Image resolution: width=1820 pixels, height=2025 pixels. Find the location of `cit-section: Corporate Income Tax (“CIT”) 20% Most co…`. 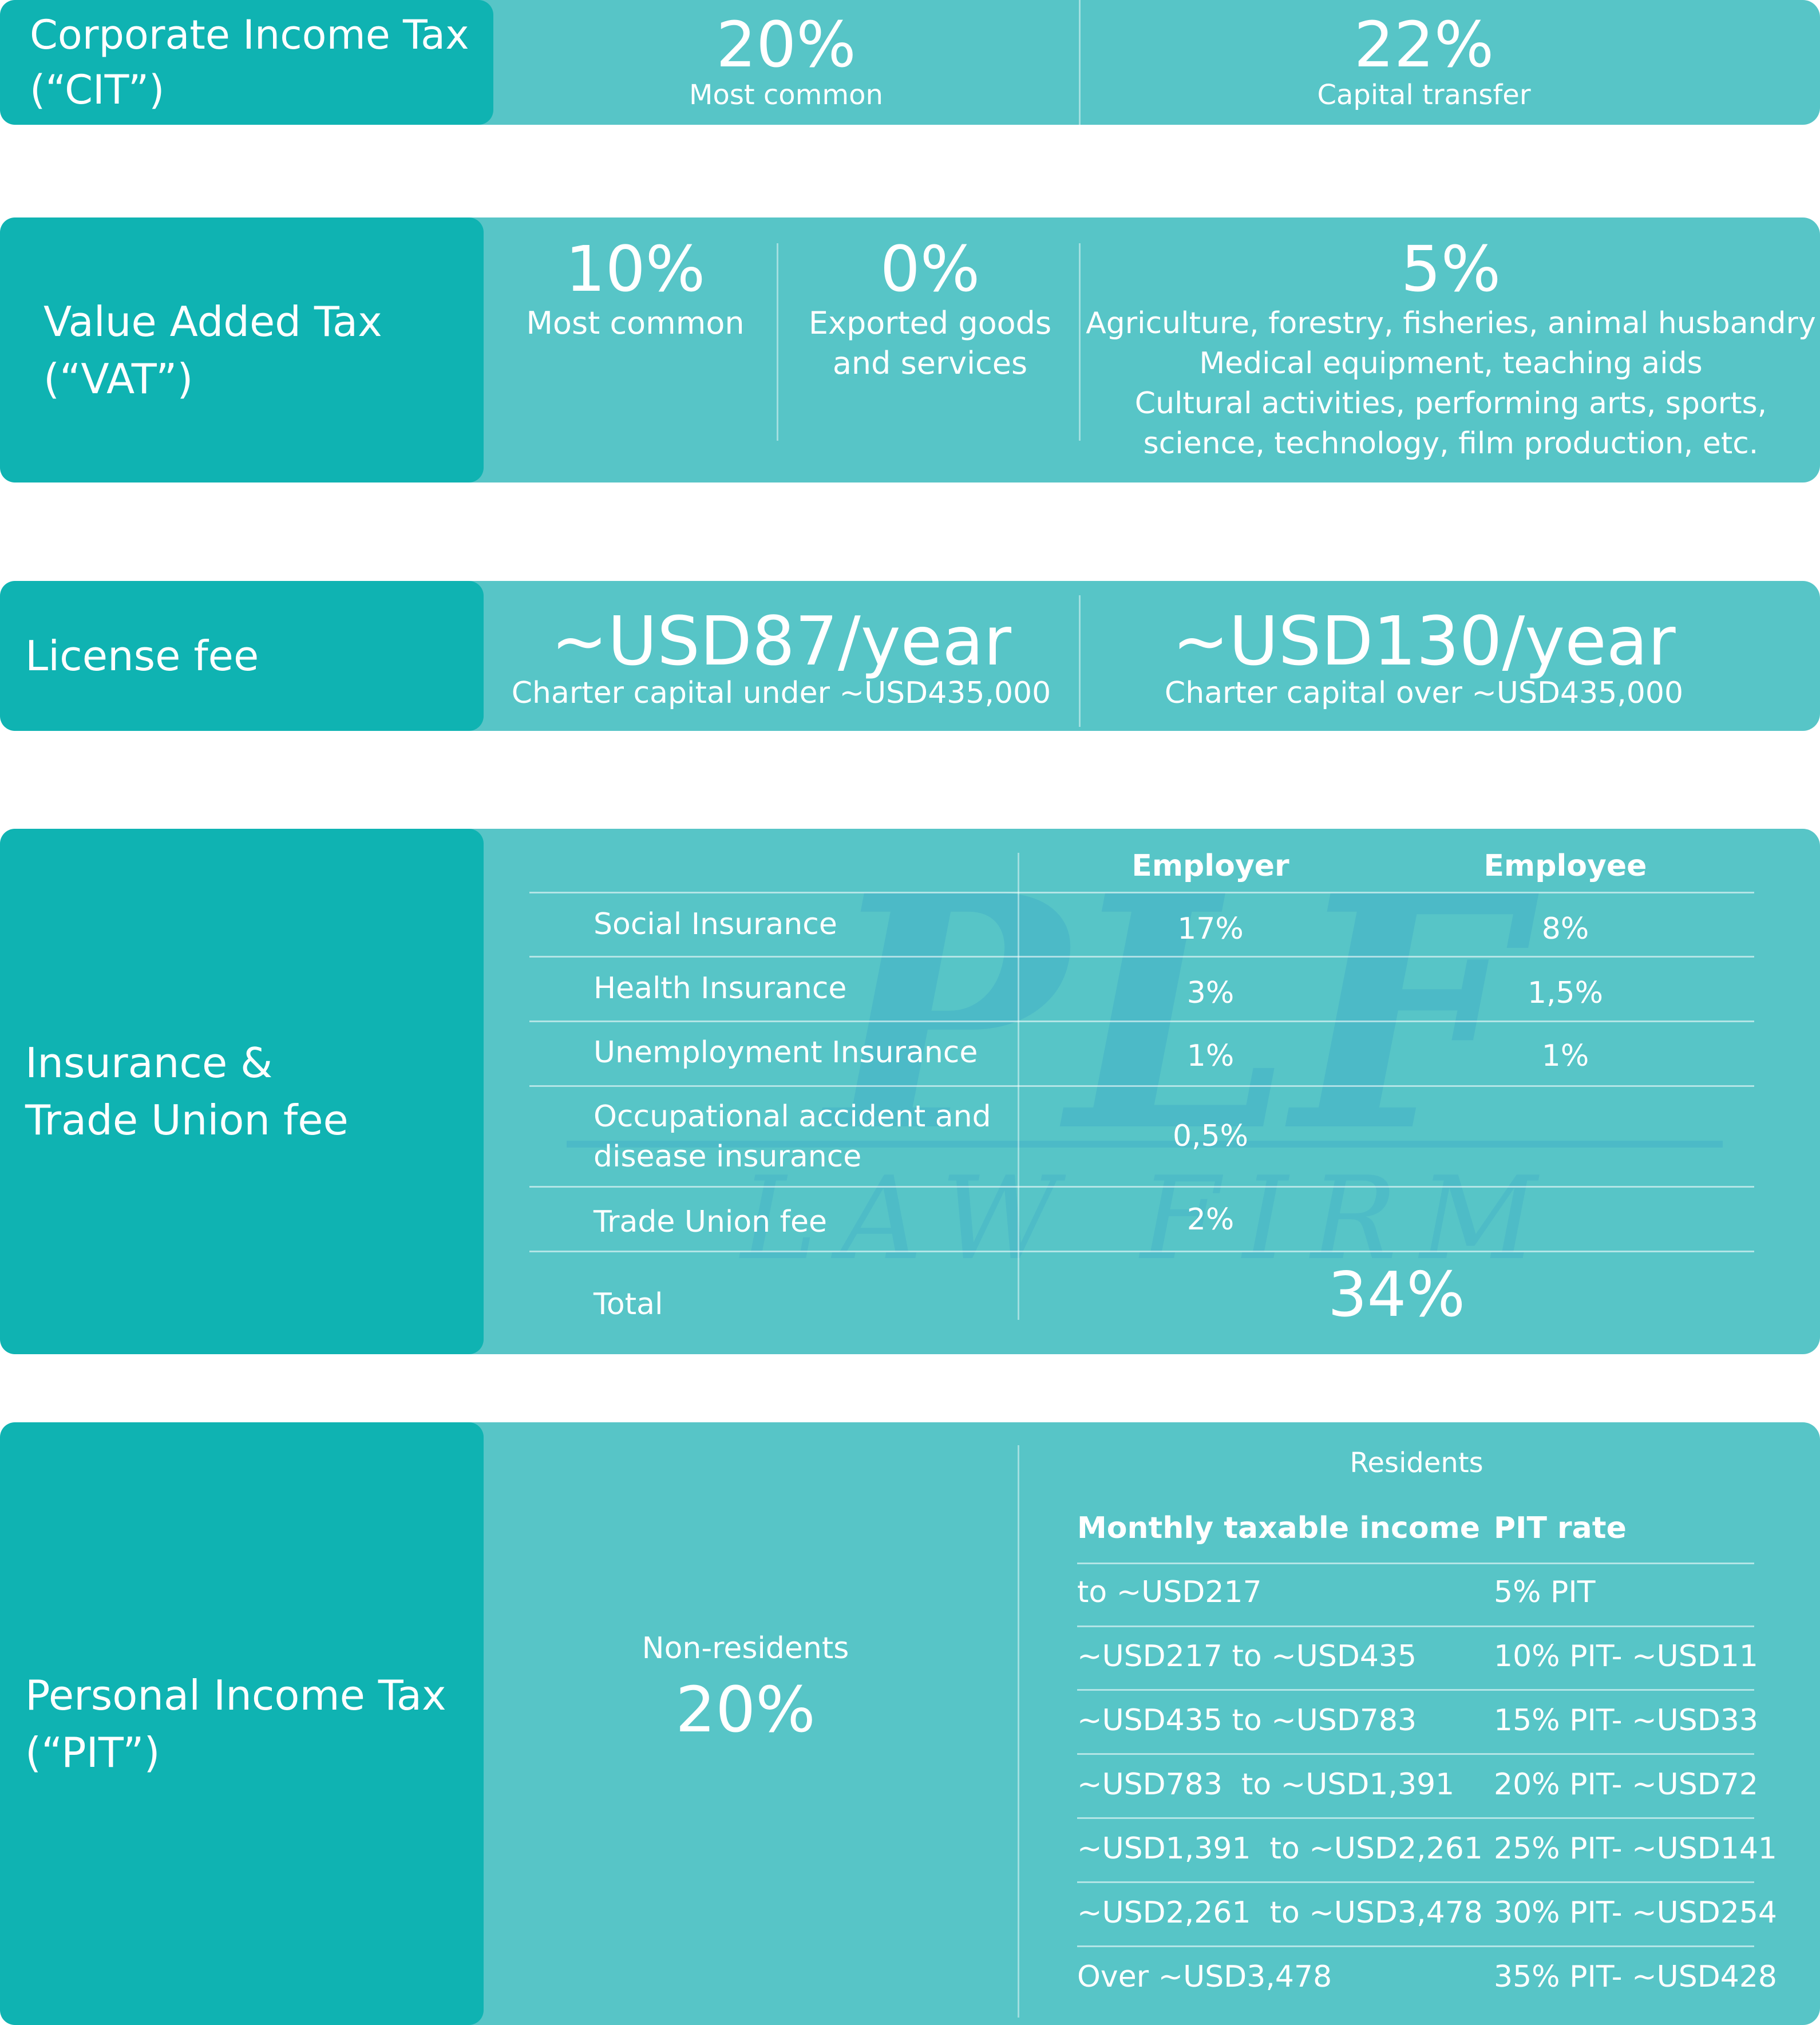

cit-section: Corporate Income Tax (“CIT”) 20% Most co… is located at coordinates (910, 62).